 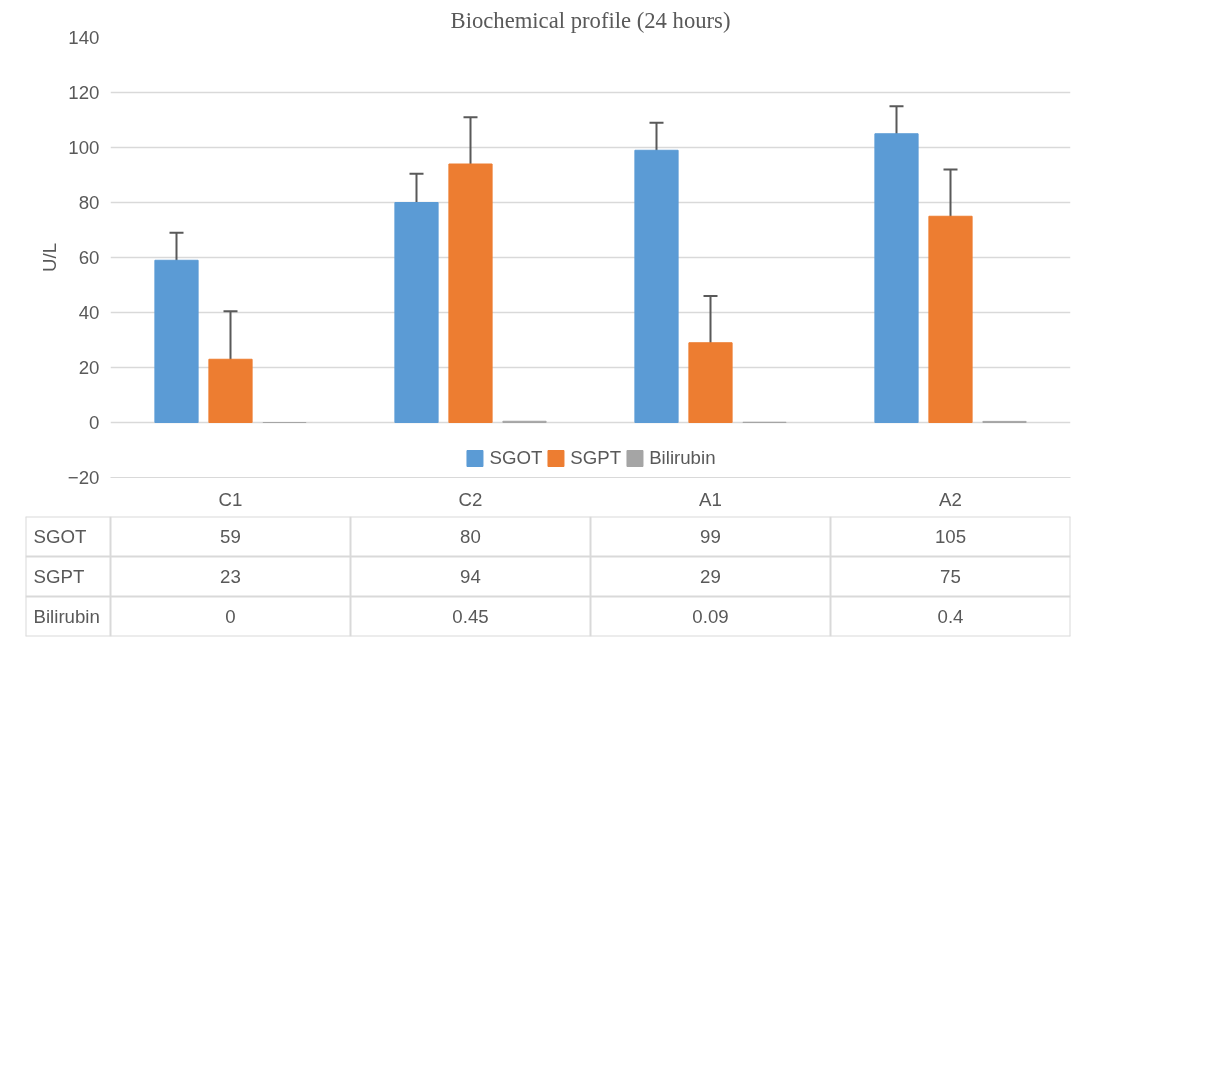 What do you see at coordinates (682, 458) in the screenshot?
I see `legend-label: Bilirubin` at bounding box center [682, 458].